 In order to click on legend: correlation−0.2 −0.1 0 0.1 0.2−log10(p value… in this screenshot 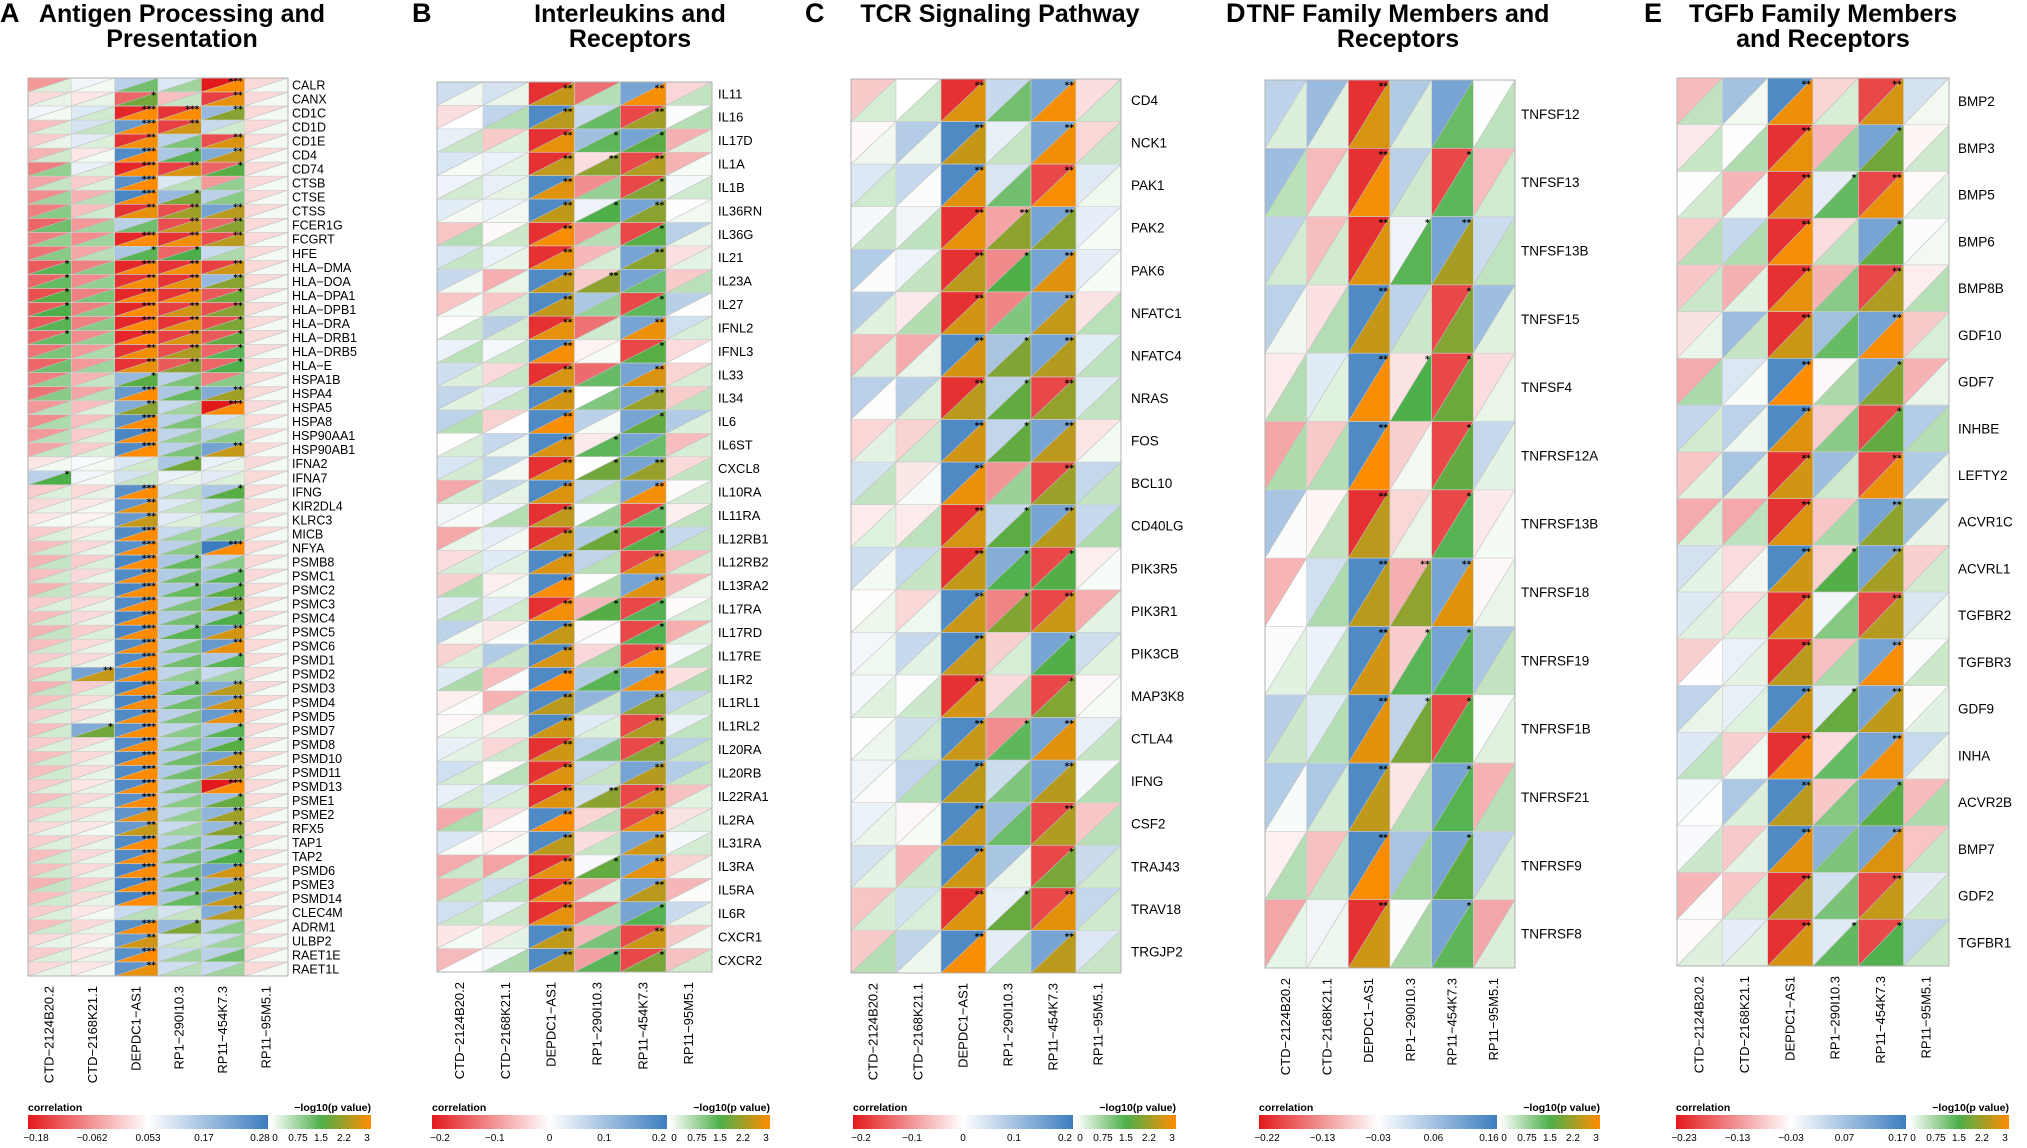, I will do `click(1013, 1123)`.